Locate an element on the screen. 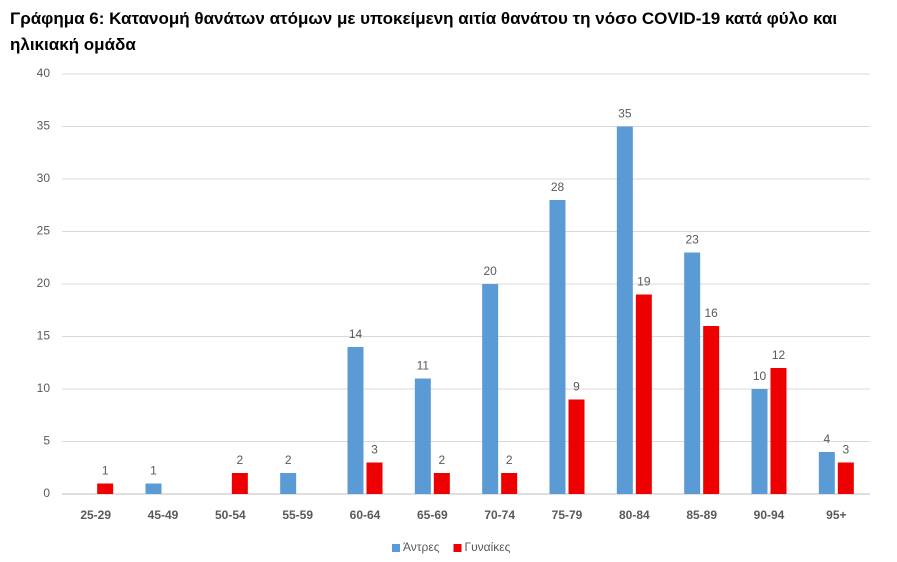 The image size is (897, 562). x-tick-label: 85-89 is located at coordinates (701, 515).